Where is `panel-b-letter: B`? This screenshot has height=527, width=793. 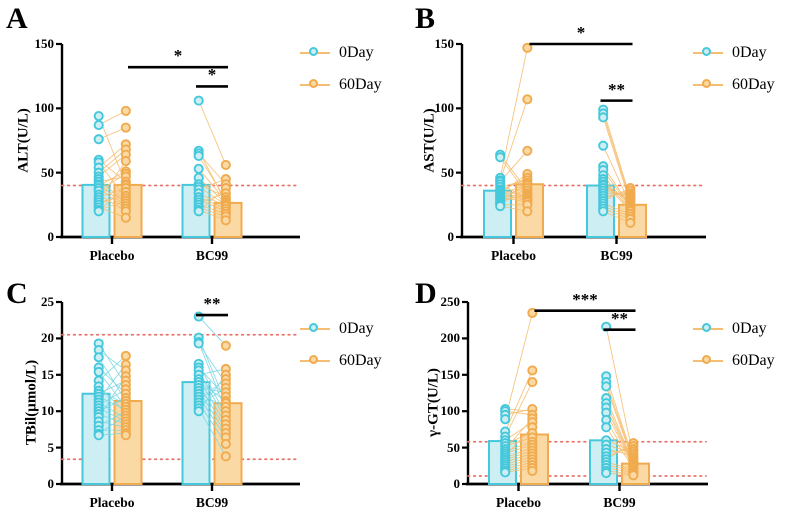 panel-b-letter: B is located at coordinates (425, 18).